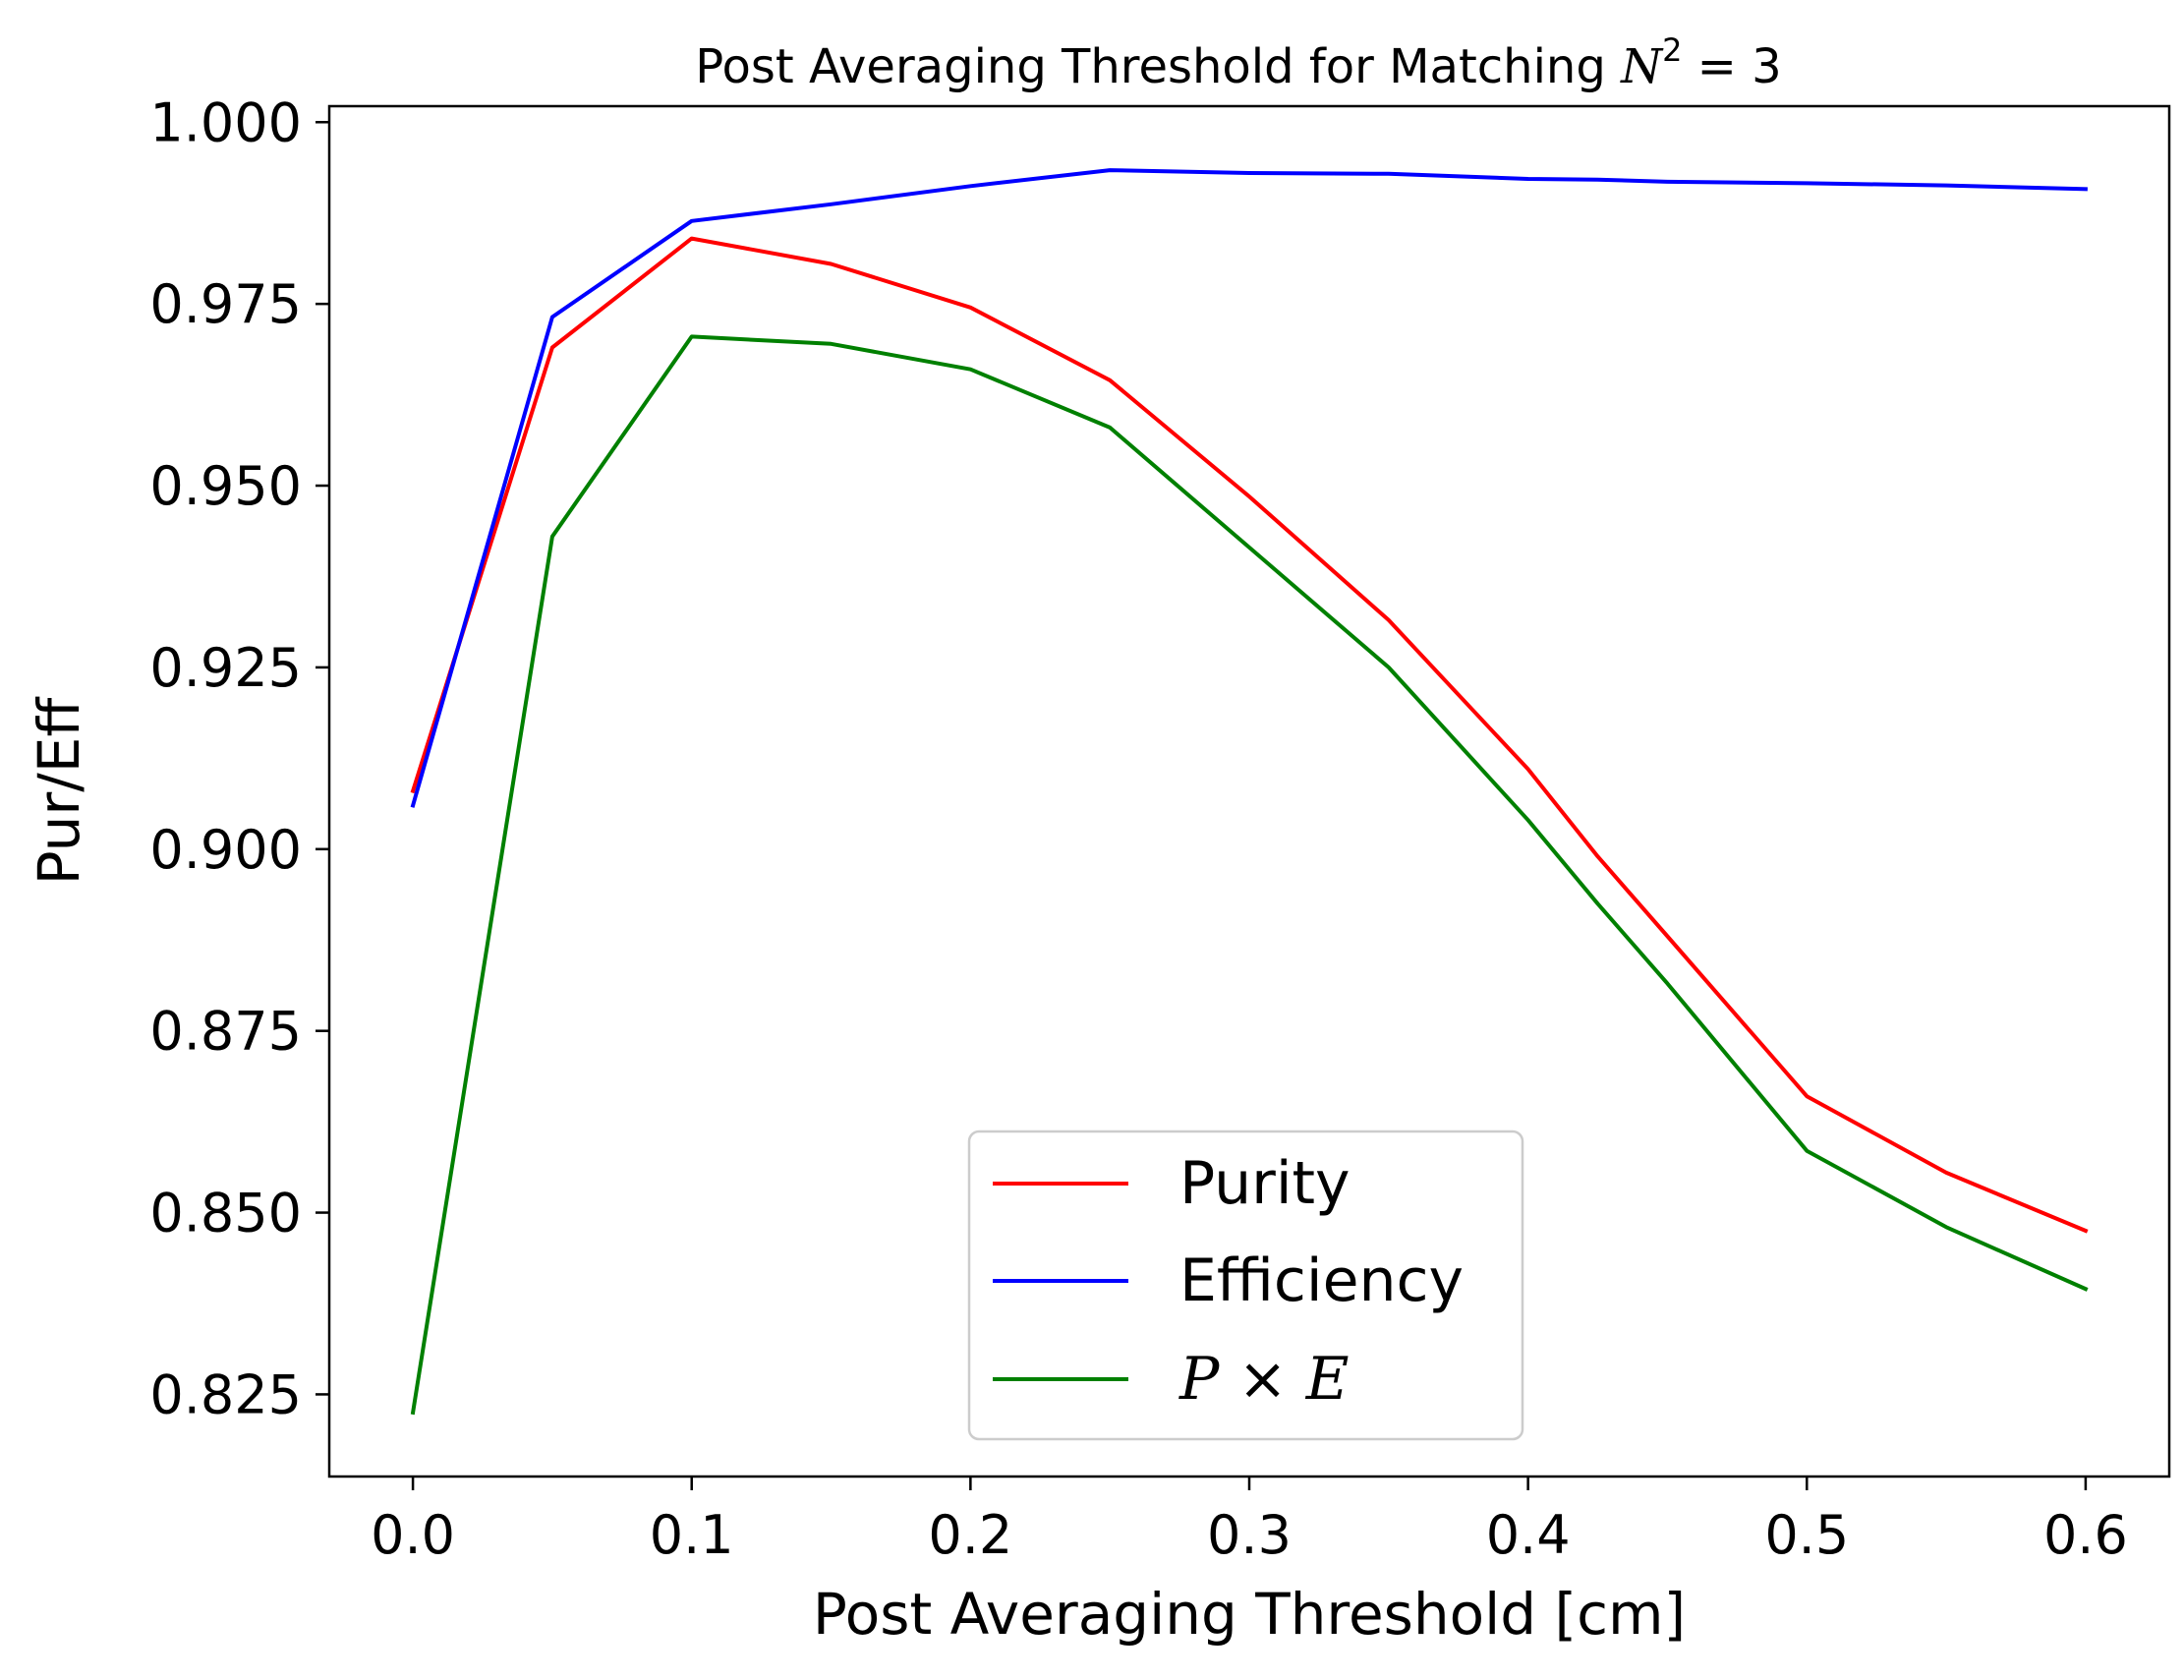  What do you see at coordinates (692, 1535) in the screenshot?
I see `x-tick-label: 0.1` at bounding box center [692, 1535].